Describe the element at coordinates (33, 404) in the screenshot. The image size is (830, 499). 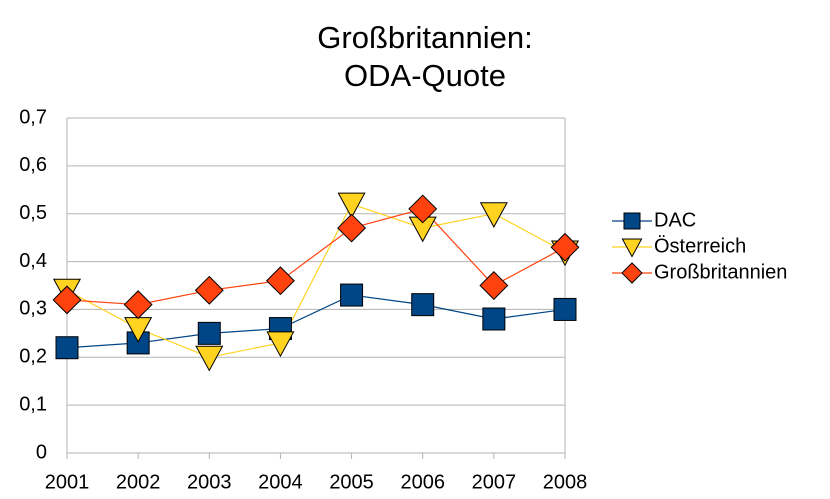
I see `y-tick-label: 0,1` at that location.